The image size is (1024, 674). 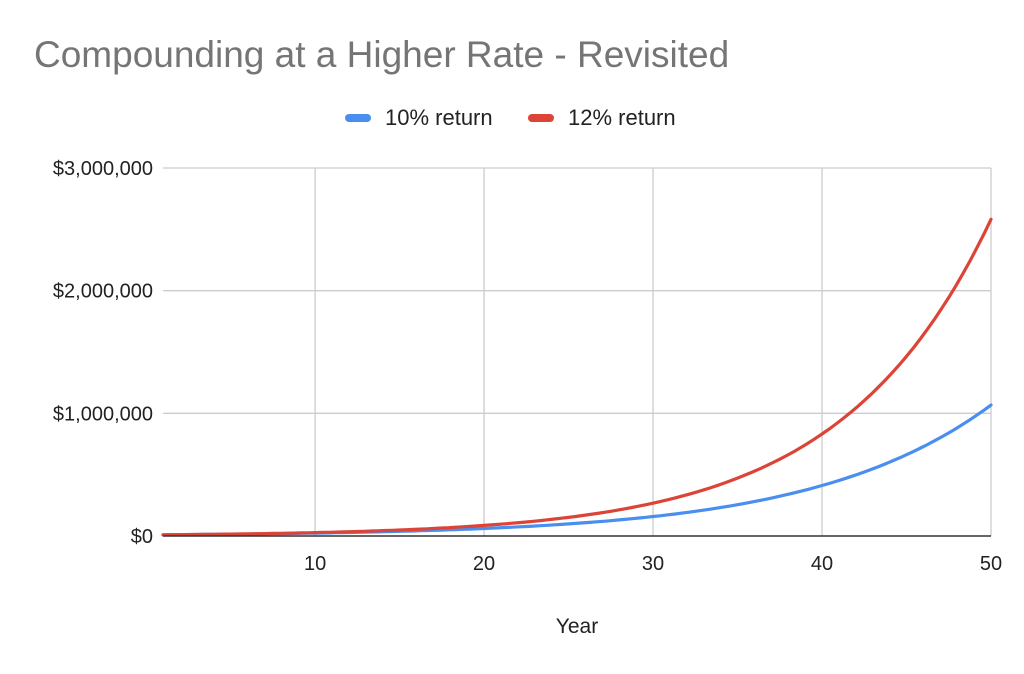 What do you see at coordinates (622, 117) in the screenshot?
I see `legend-label-series-2: 12% return` at bounding box center [622, 117].